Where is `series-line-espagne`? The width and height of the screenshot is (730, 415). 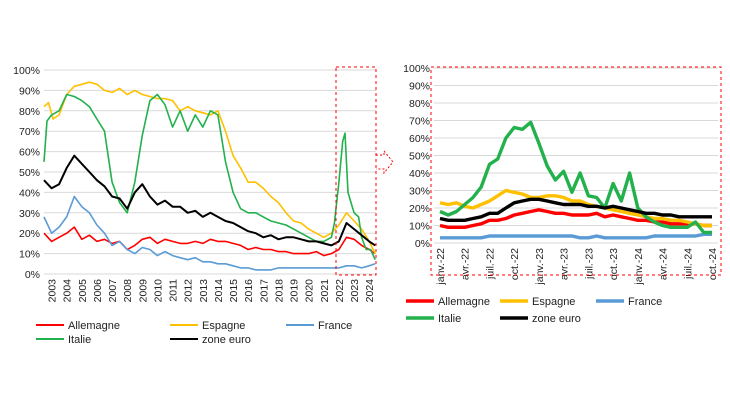 series-line-espagne is located at coordinates (575, 208).